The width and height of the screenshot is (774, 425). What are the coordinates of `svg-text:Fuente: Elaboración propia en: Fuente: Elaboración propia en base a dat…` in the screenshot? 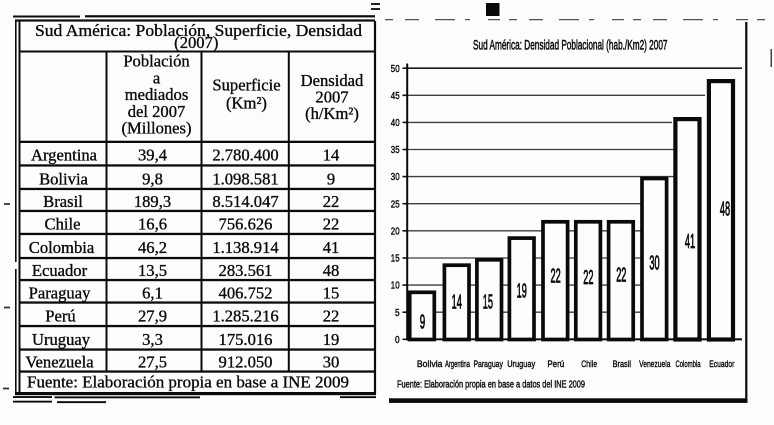 It's located at (491, 384).